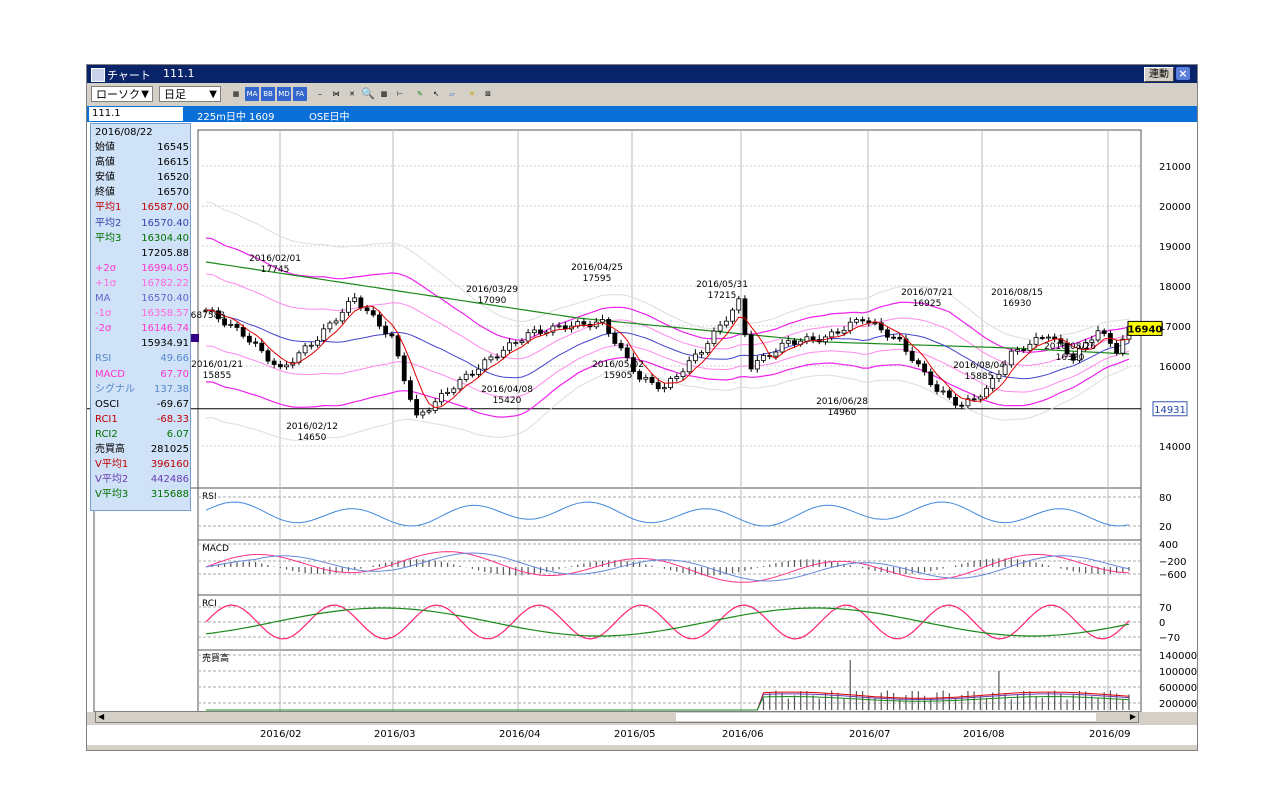 The height and width of the screenshot is (811, 1280). What do you see at coordinates (169, 465) in the screenshot?
I see `panel-row-value: 396160` at bounding box center [169, 465].